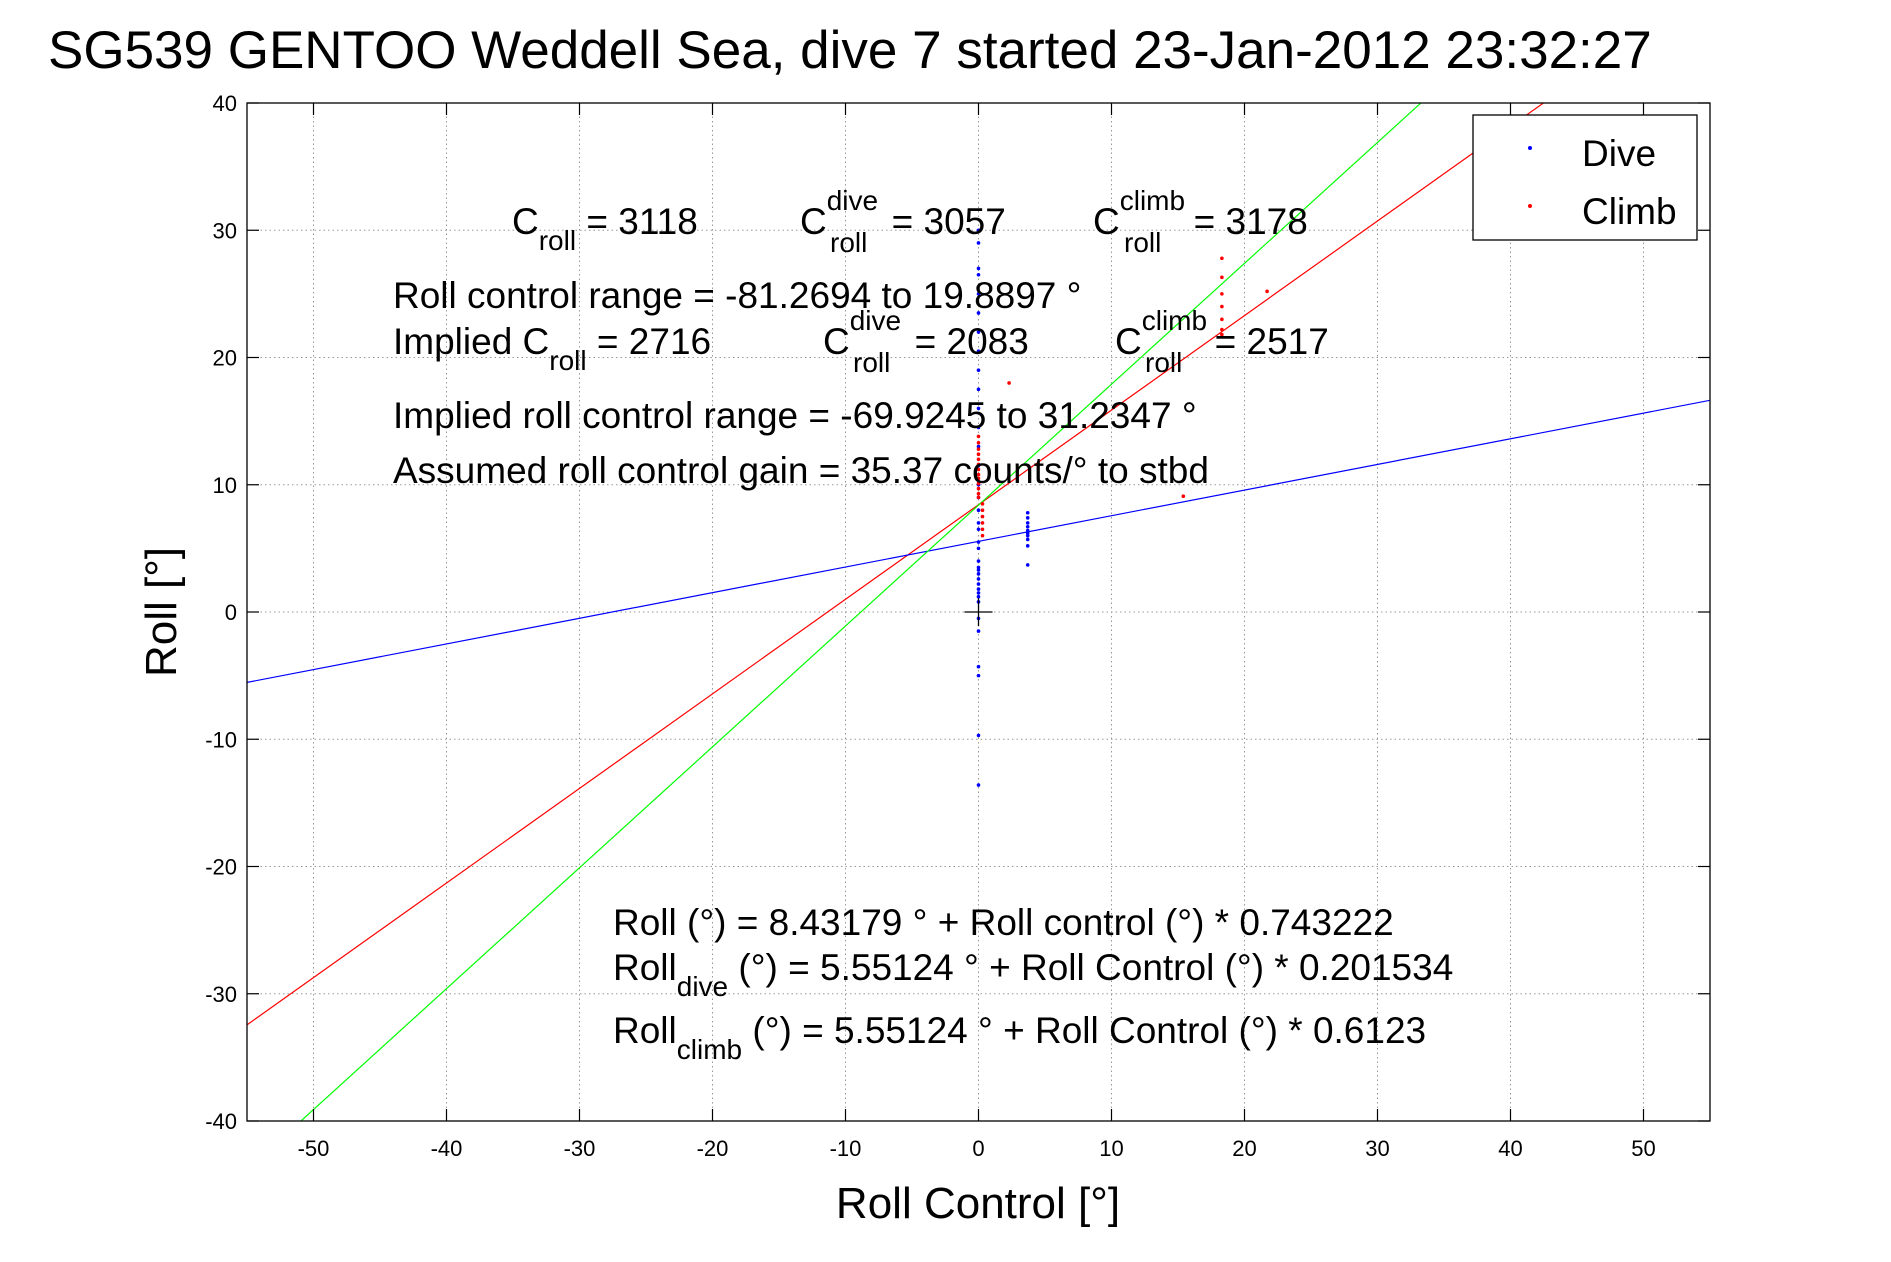 This screenshot has width=1891, height=1262. Describe the element at coordinates (978, 1203) in the screenshot. I see `x-axis-label: Roll Control [°]` at that location.